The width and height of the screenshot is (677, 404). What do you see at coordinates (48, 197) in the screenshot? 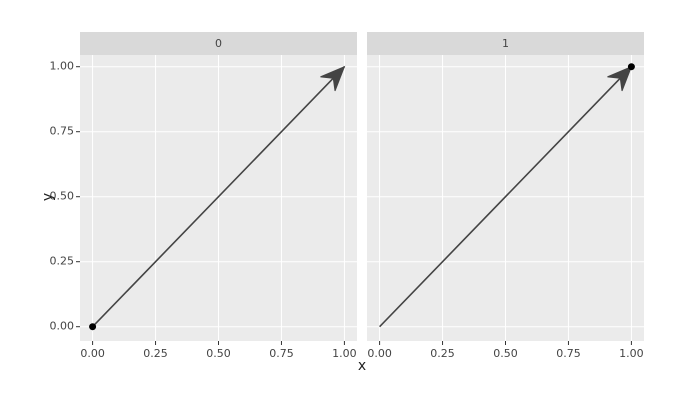
I see `y-axis-label: y` at bounding box center [48, 197].